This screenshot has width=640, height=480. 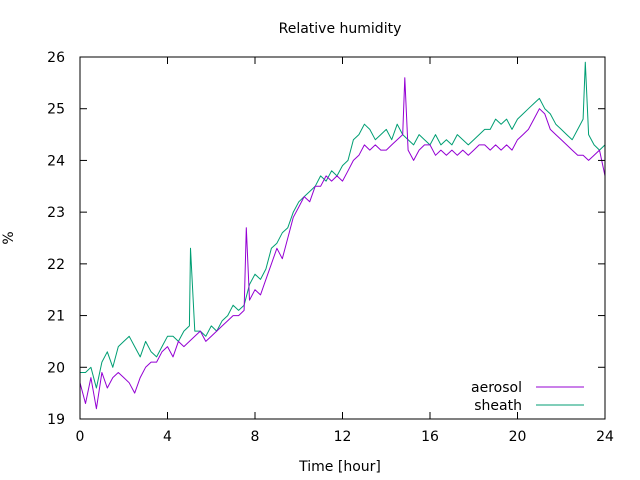 What do you see at coordinates (56, 317) in the screenshot?
I see `y-tick-label: 21` at bounding box center [56, 317].